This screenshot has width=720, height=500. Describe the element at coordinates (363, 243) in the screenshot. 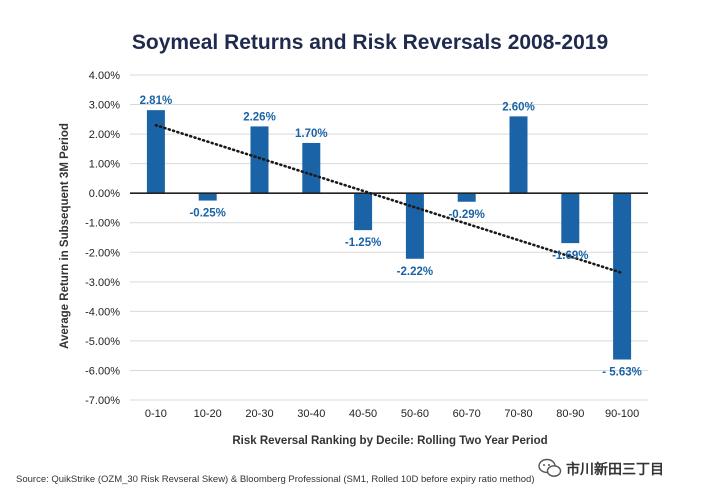

I see `data-label: -1.25%` at that location.